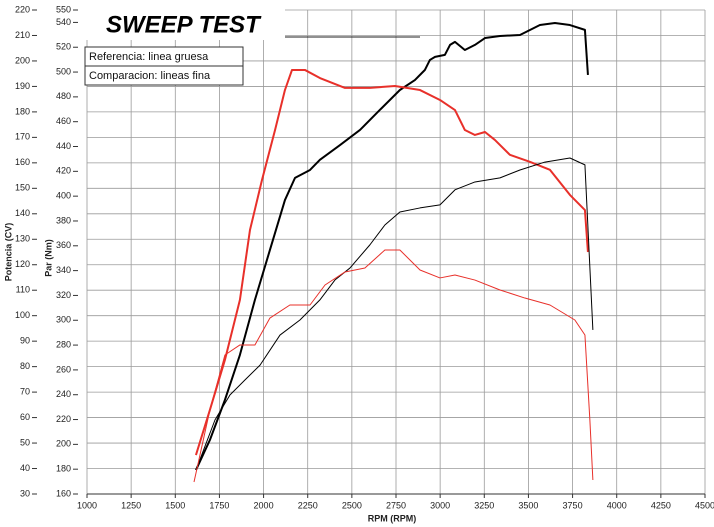 The height and width of the screenshot is (527, 714). Describe the element at coordinates (704, 505) in the screenshot. I see `x-tick-label: 4500` at that location.